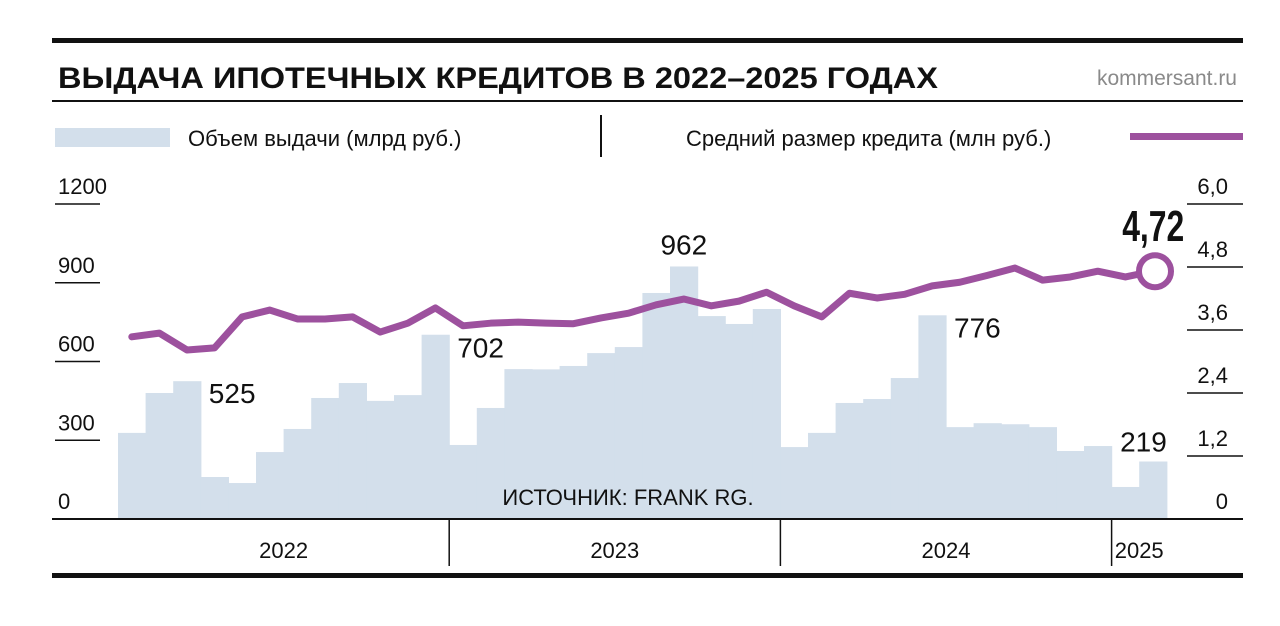  Describe the element at coordinates (1212, 438) in the screenshot. I see `right-tick-label: 1,2` at that location.